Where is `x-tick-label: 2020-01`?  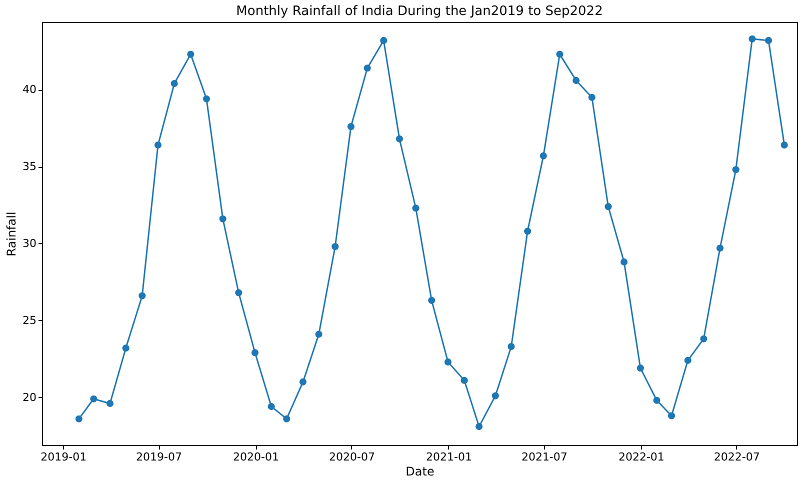 x-tick-label: 2020-01 is located at coordinates (256, 457).